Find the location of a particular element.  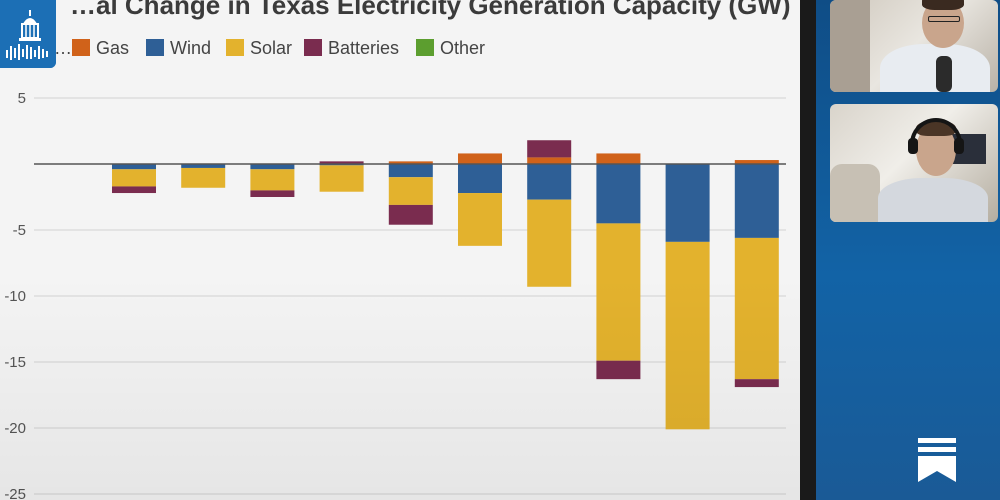

y-tick-label: -25 is located at coordinates (15, 493).